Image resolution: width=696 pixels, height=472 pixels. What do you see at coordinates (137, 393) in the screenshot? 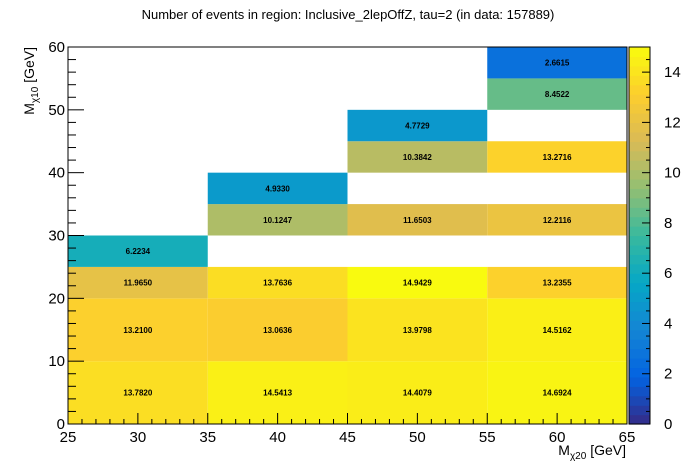
I see `cell-value-label: 13.7820` at bounding box center [137, 393].